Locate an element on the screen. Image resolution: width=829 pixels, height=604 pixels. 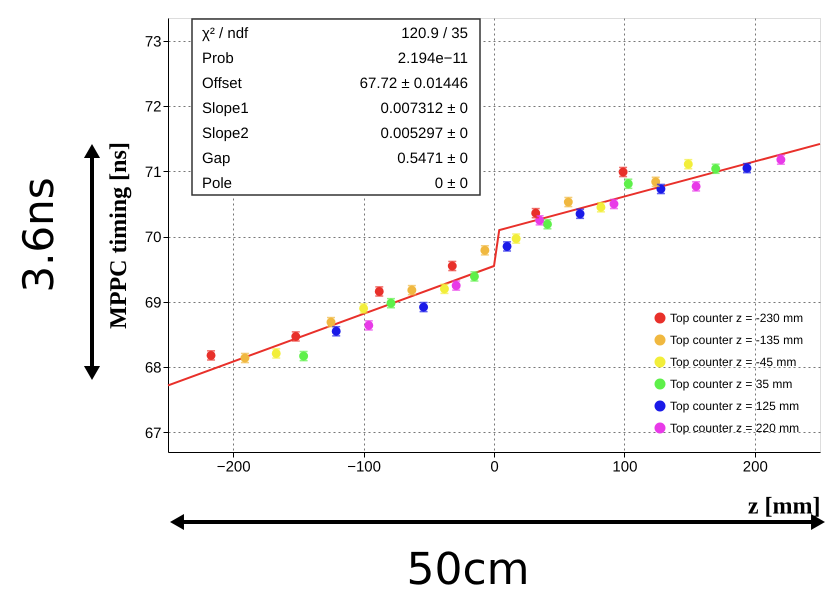
annotation: 120.9 / 35 is located at coordinates (434, 33).